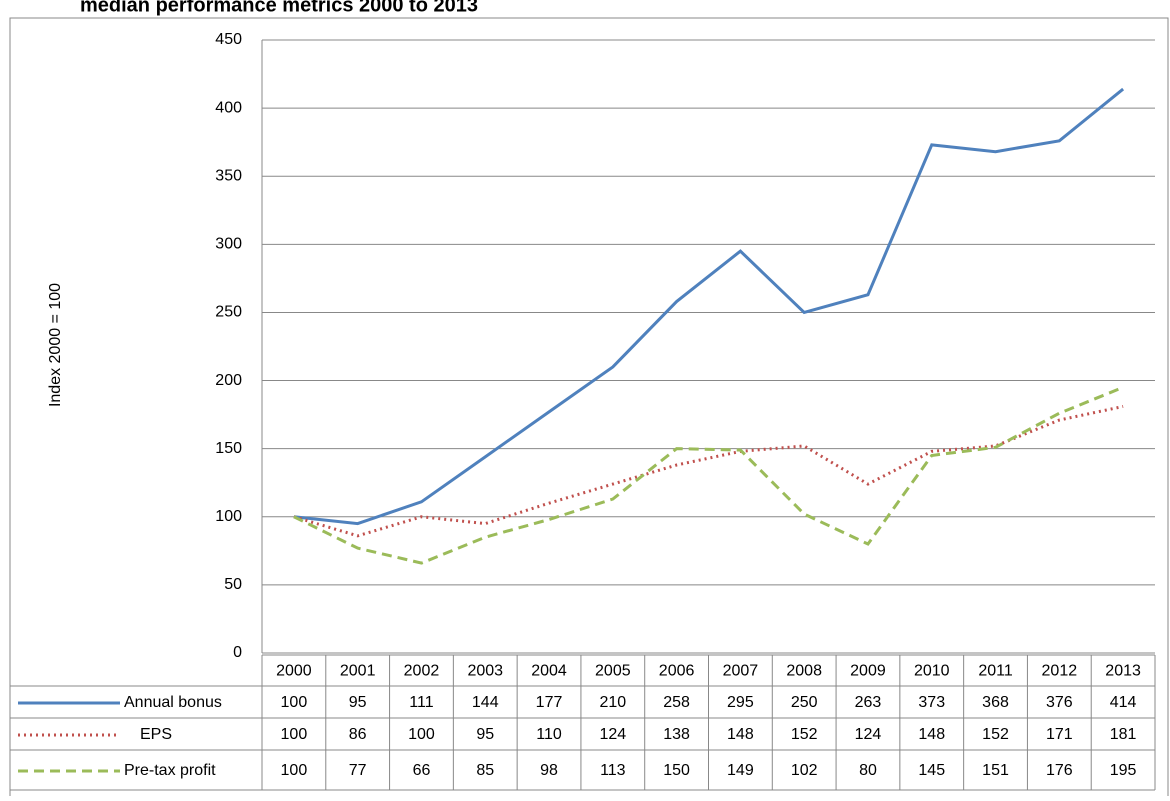  I want to click on x-tick-label: 2011, so click(995, 671).